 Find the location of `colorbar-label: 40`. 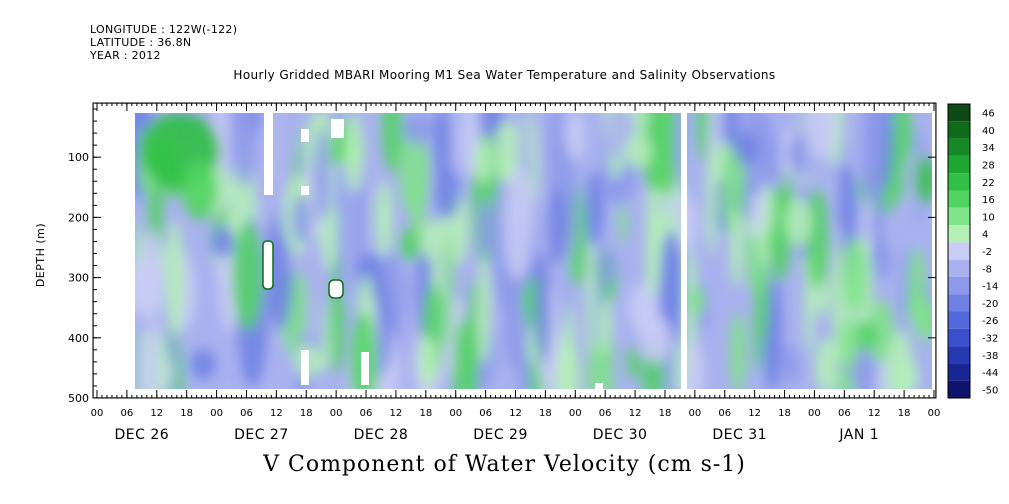

colorbar-label: 40 is located at coordinates (988, 131).